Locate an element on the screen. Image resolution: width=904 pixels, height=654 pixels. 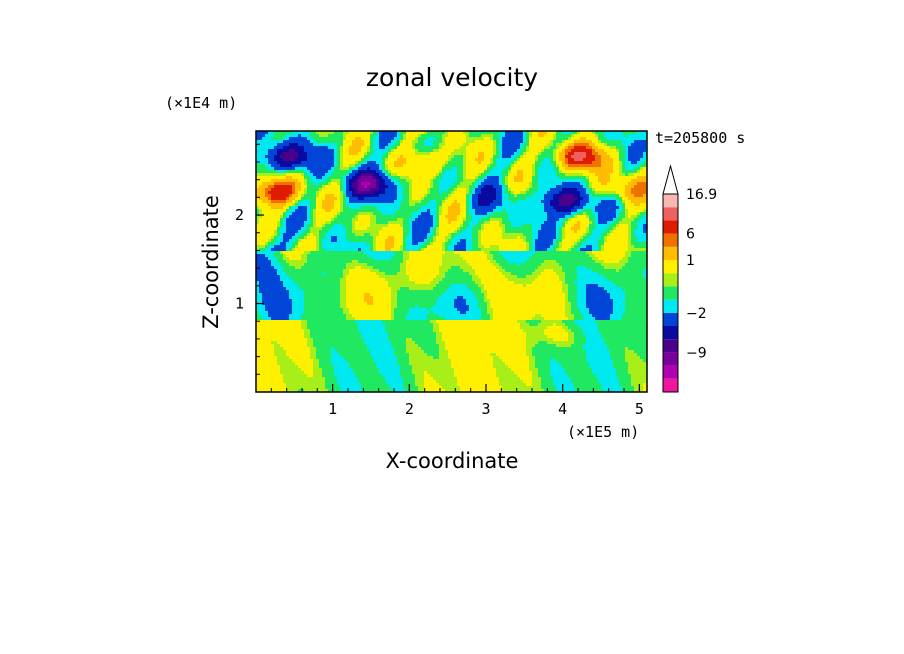
y-axis-label: Z-coordinate is located at coordinates (211, 262).